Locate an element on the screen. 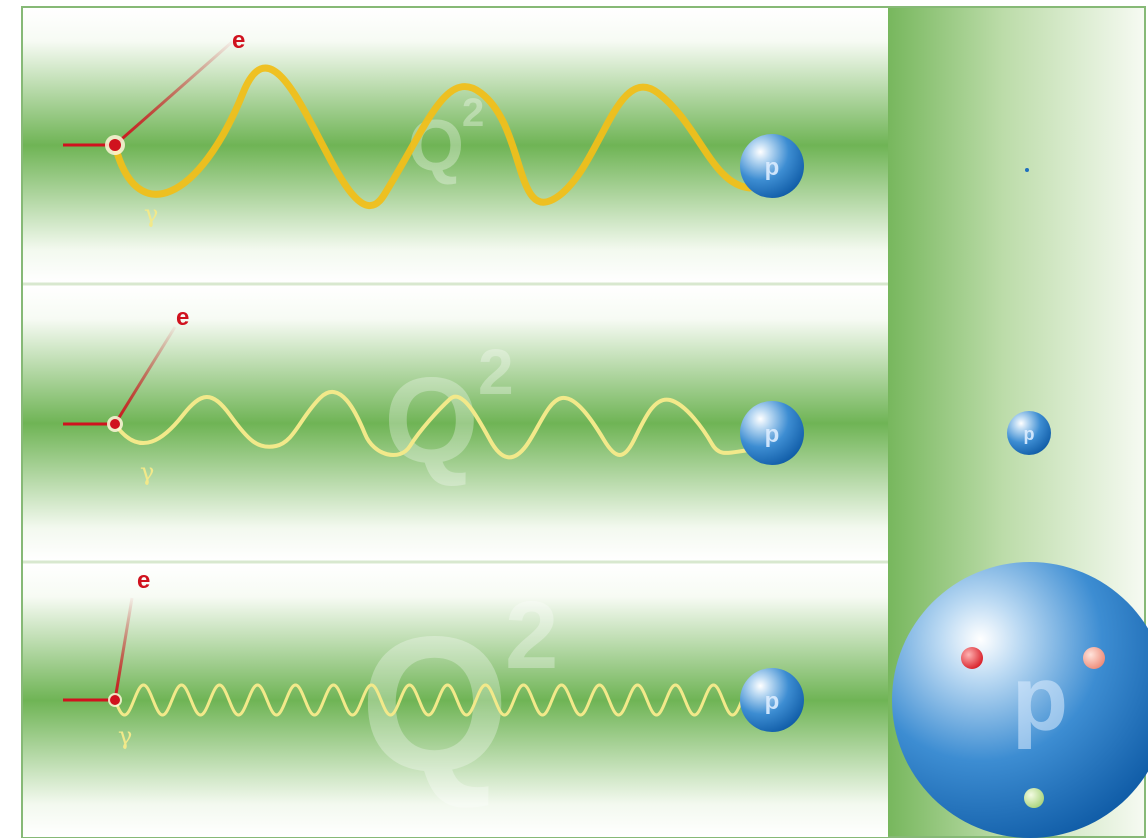 This screenshot has height=839, width=1148. quark-green is located at coordinates (1034, 798).